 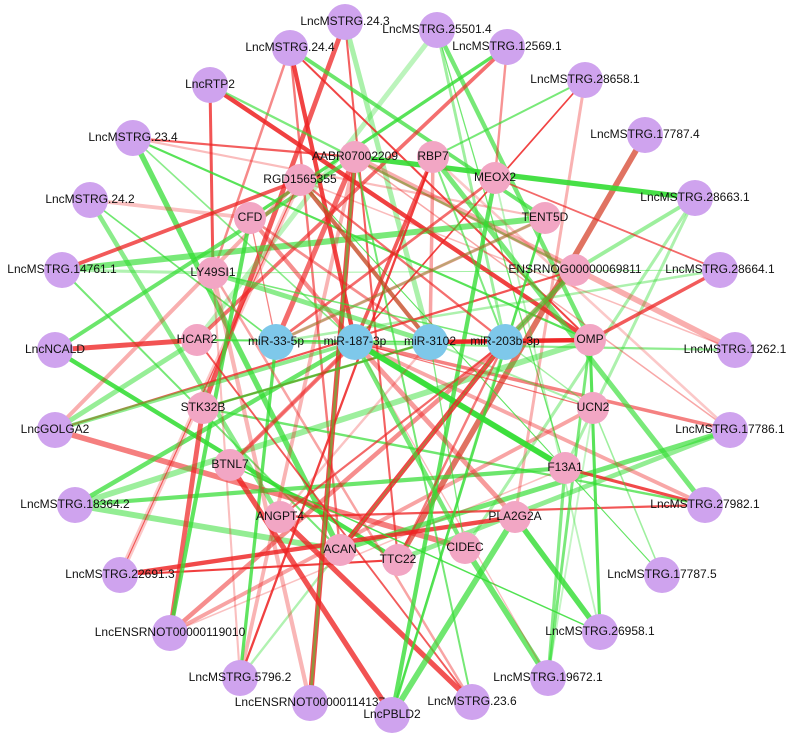 I want to click on lnc-label: LncMSTRG.27982.1, so click(x=705, y=504).